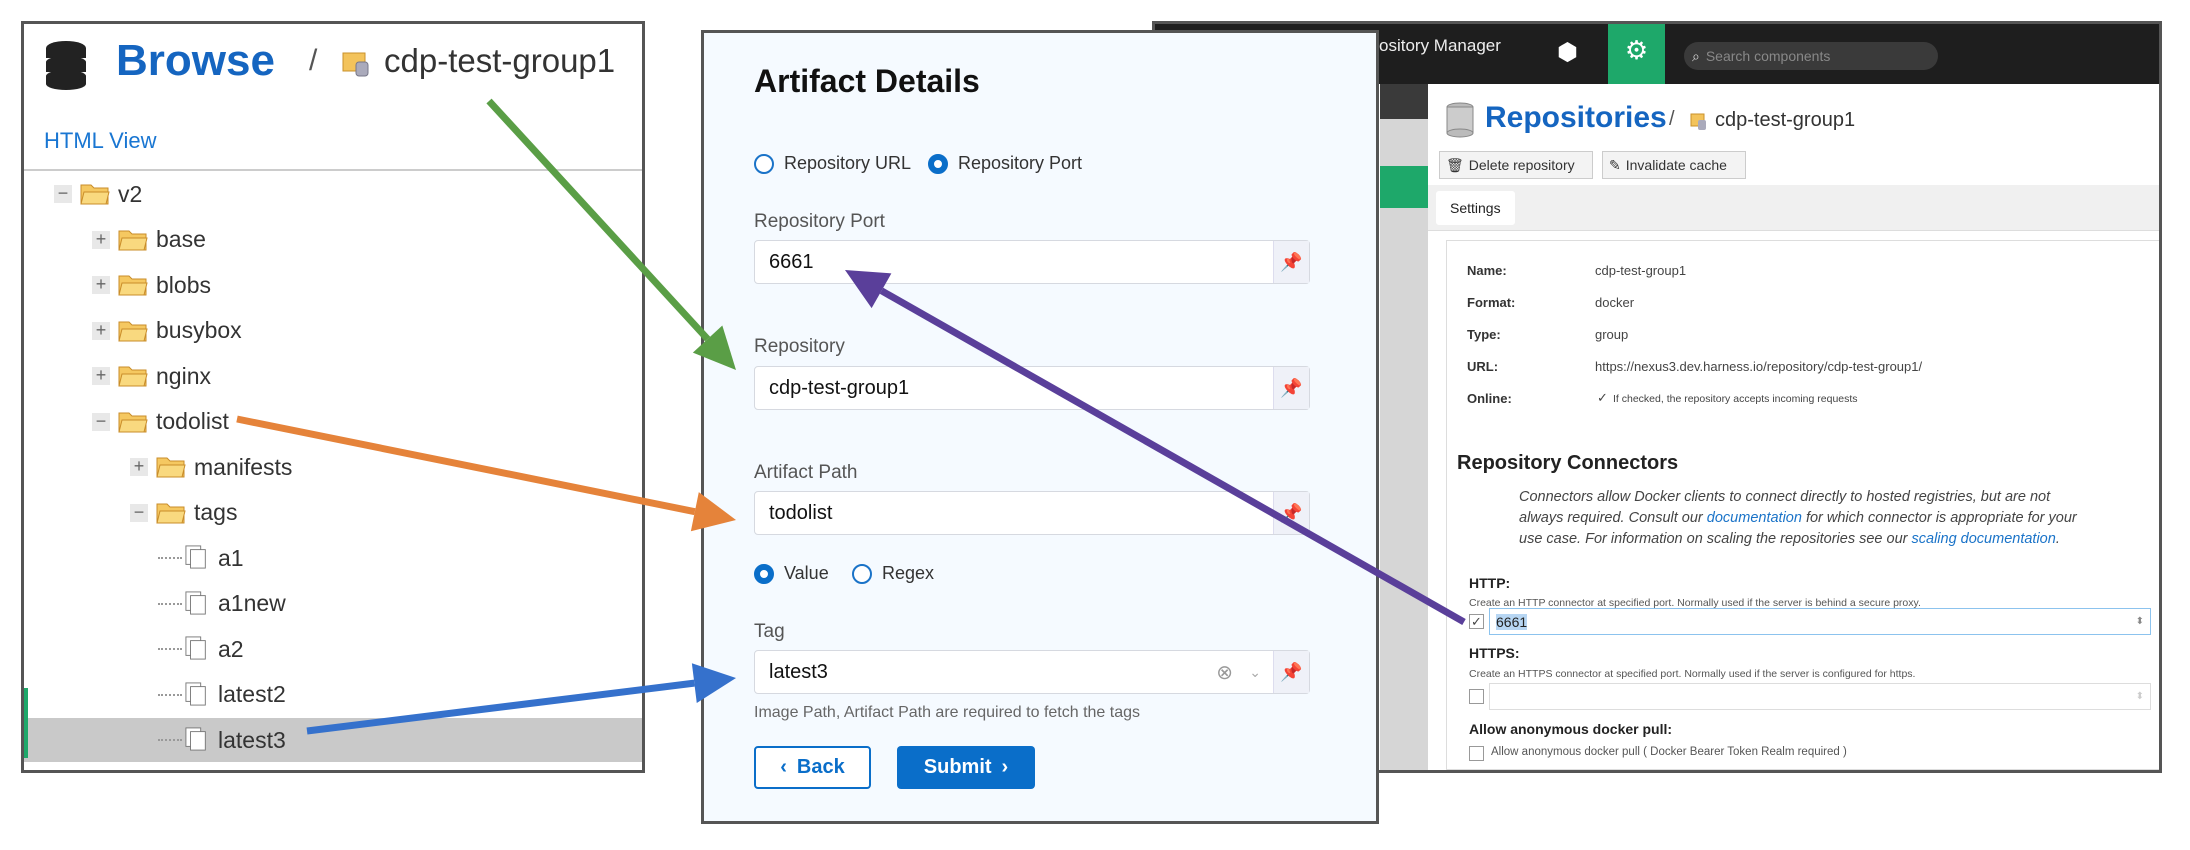 The width and height of the screenshot is (2190, 850). What do you see at coordinates (216, 512) in the screenshot?
I see `tree-item-label: tags` at bounding box center [216, 512].